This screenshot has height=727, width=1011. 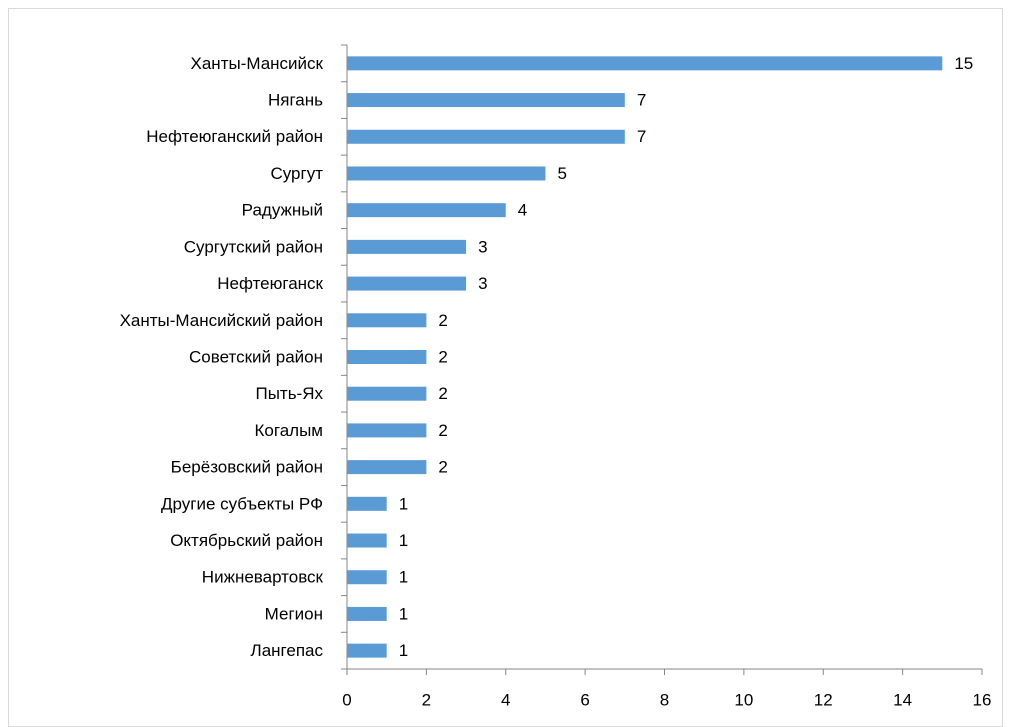 I want to click on y-tick-label: Ханты-Мансийский район, so click(x=221, y=320).